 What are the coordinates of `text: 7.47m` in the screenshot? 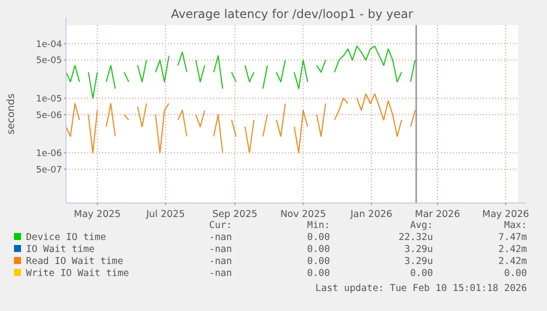 It's located at (513, 237).